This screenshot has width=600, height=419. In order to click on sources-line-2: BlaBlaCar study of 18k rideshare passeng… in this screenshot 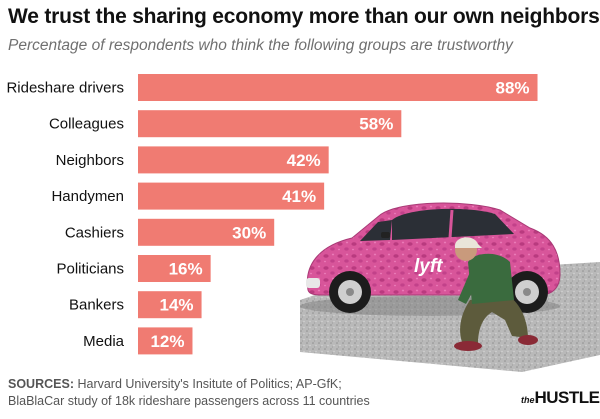, I will do `click(189, 401)`.